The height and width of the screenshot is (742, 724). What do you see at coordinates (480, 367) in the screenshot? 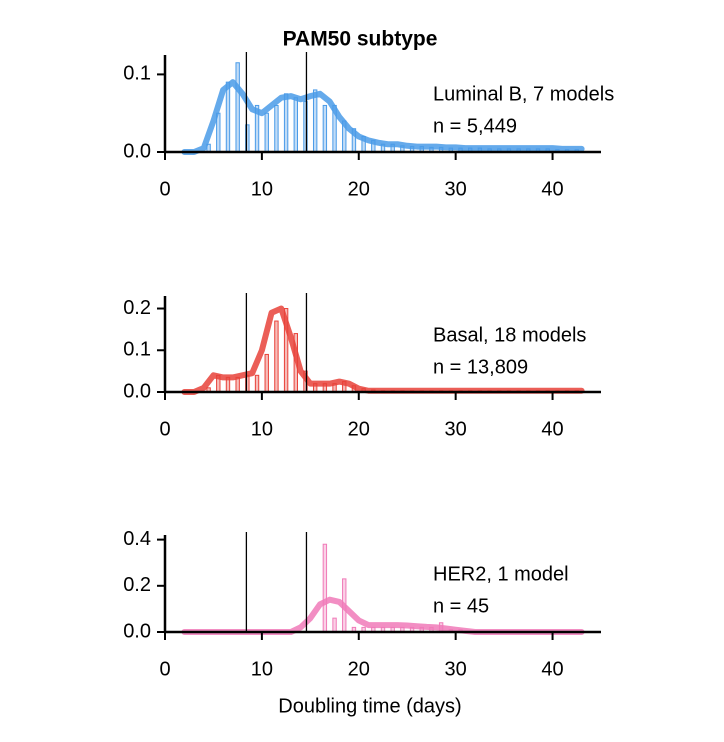
I see `annotation: n = 13,809` at bounding box center [480, 367].